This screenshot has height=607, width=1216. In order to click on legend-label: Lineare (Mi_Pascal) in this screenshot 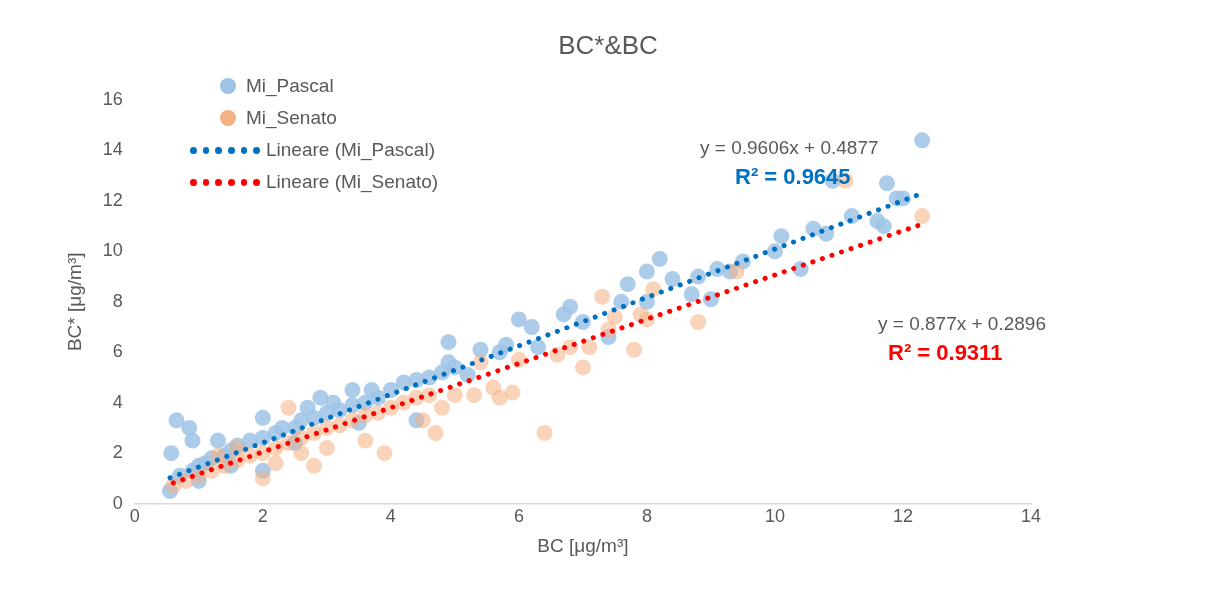, I will do `click(350, 150)`.